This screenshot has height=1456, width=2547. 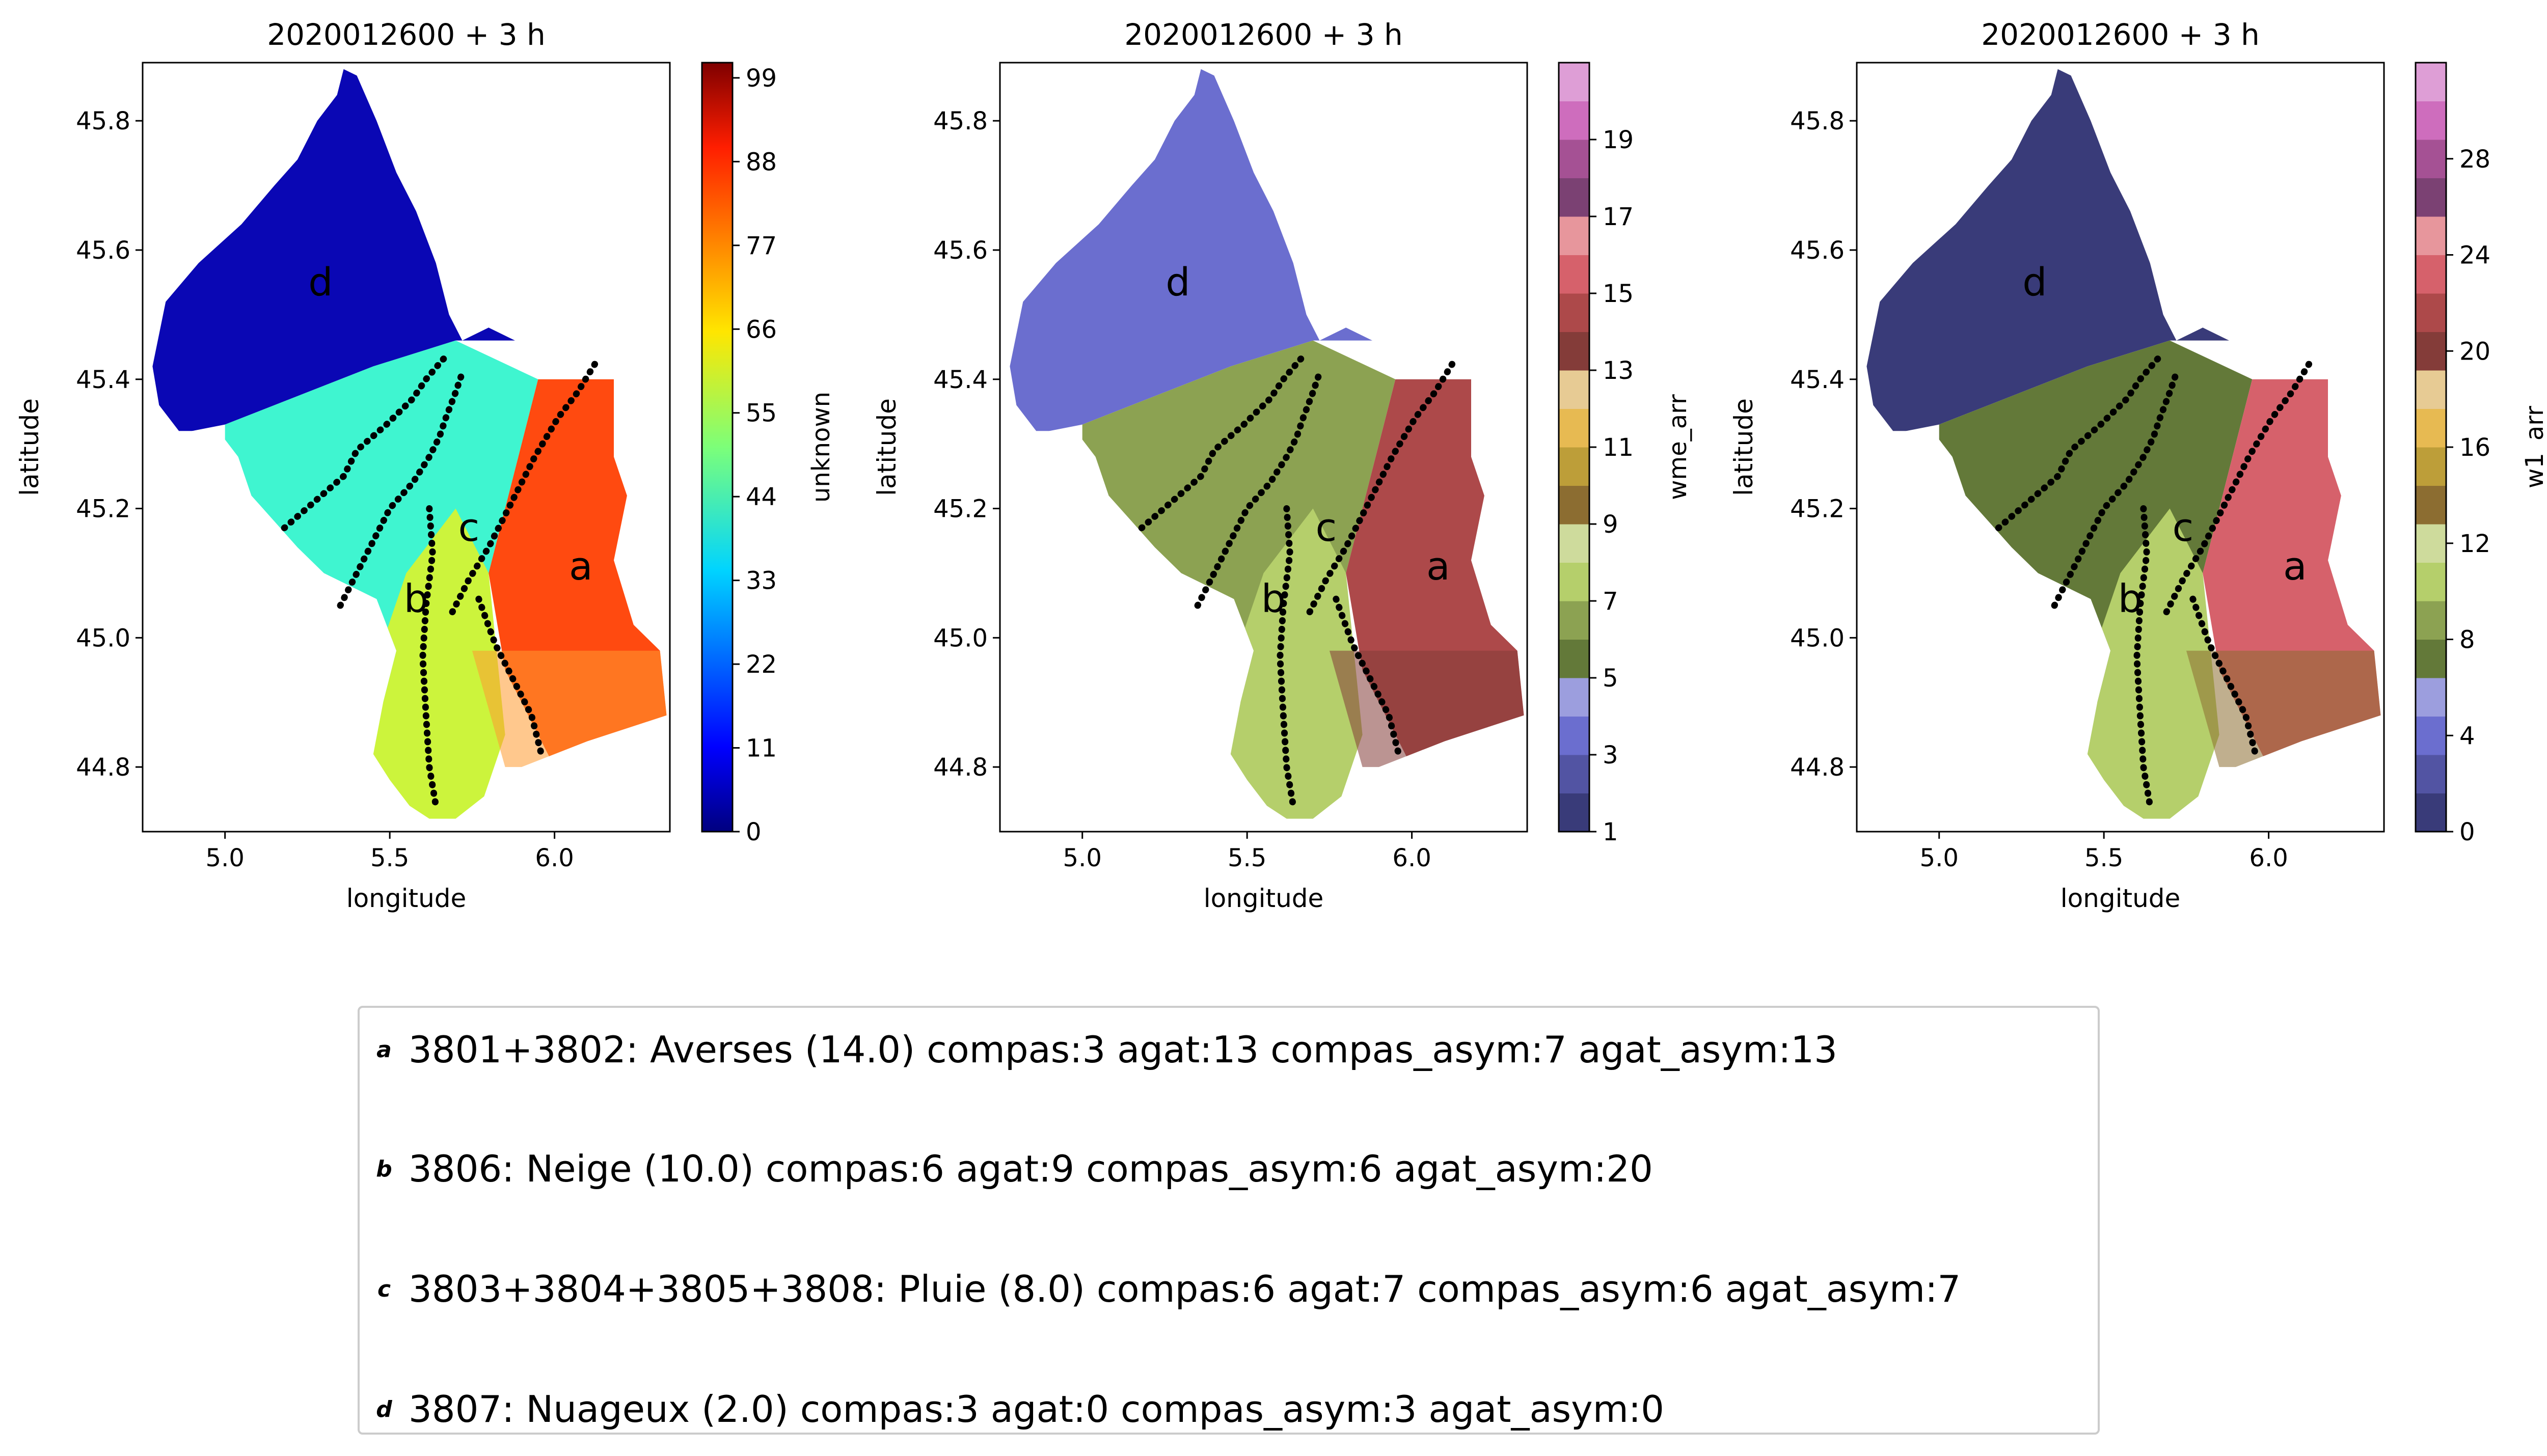 I want to click on colorbar-tick-label: 33, so click(x=761, y=581).